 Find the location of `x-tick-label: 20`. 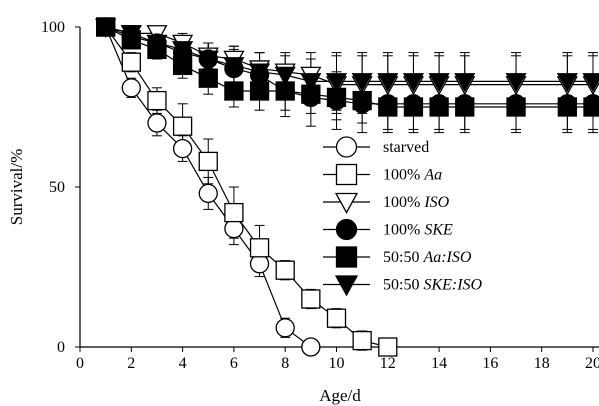

x-tick-label: 20 is located at coordinates (592, 363).